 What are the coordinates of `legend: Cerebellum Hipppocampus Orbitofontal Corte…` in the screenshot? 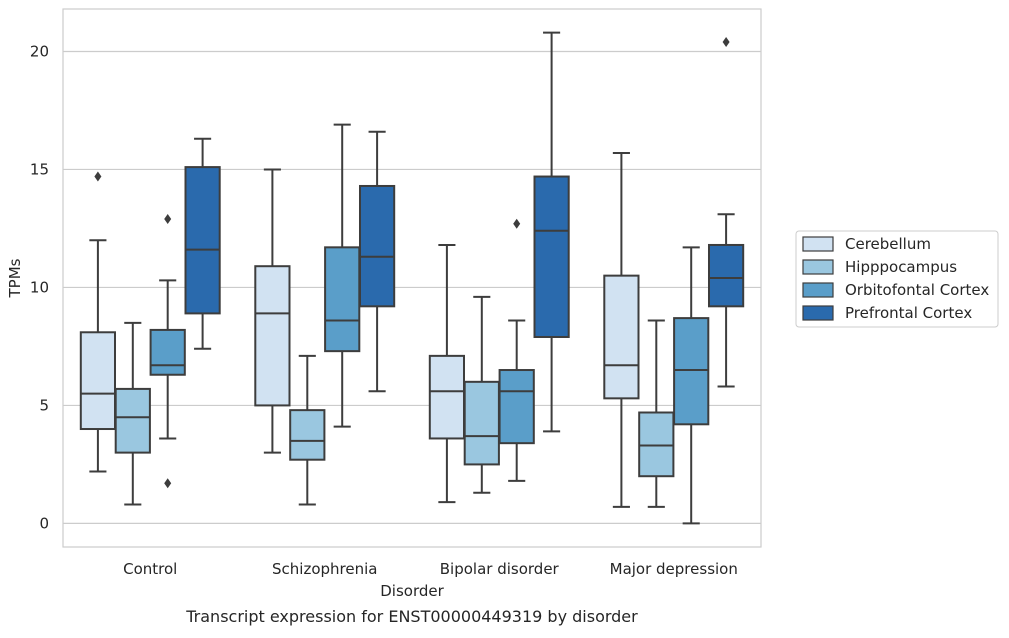 It's located at (897, 279).